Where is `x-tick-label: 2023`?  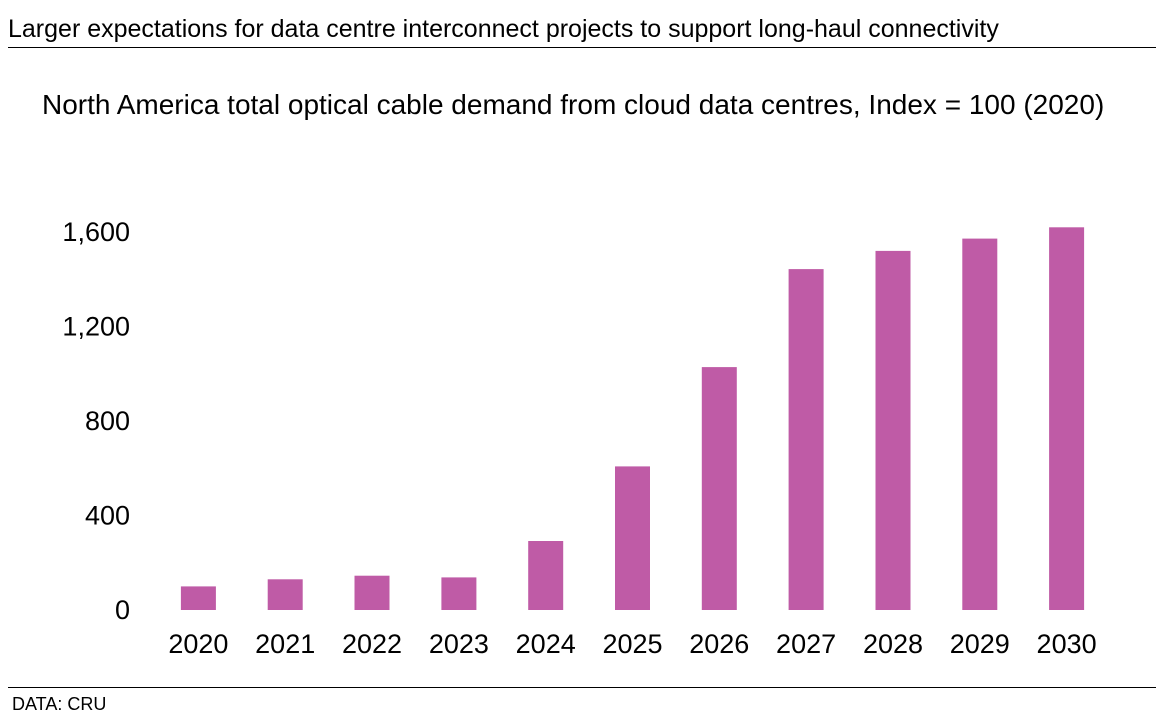
x-tick-label: 2023 is located at coordinates (459, 644).